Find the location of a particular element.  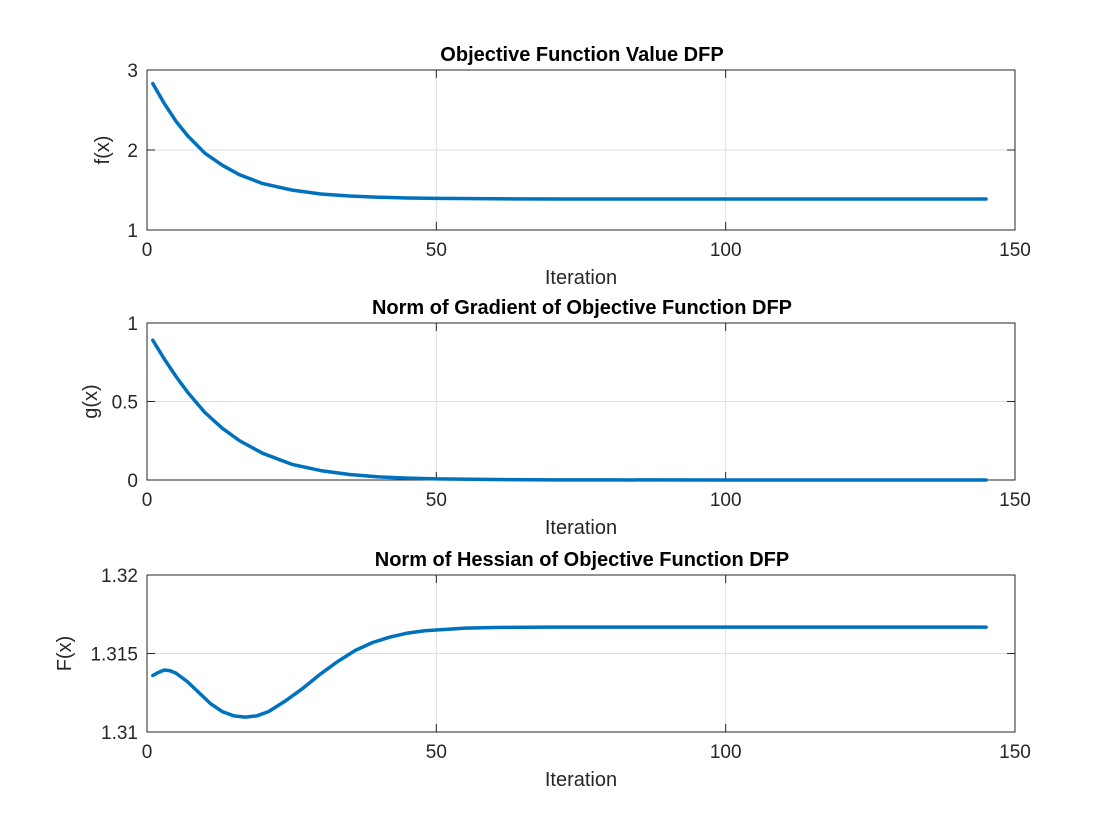

y-tick-label: 1.32 is located at coordinates (119, 576).